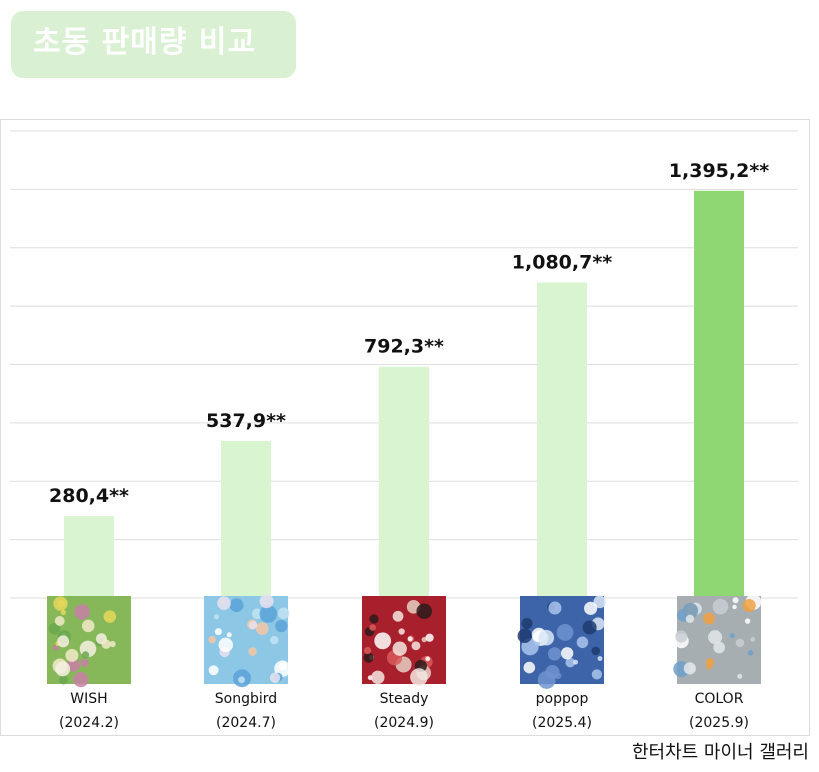  Describe the element at coordinates (719, 171) in the screenshot. I see `value-label: 1,395,2**` at that location.